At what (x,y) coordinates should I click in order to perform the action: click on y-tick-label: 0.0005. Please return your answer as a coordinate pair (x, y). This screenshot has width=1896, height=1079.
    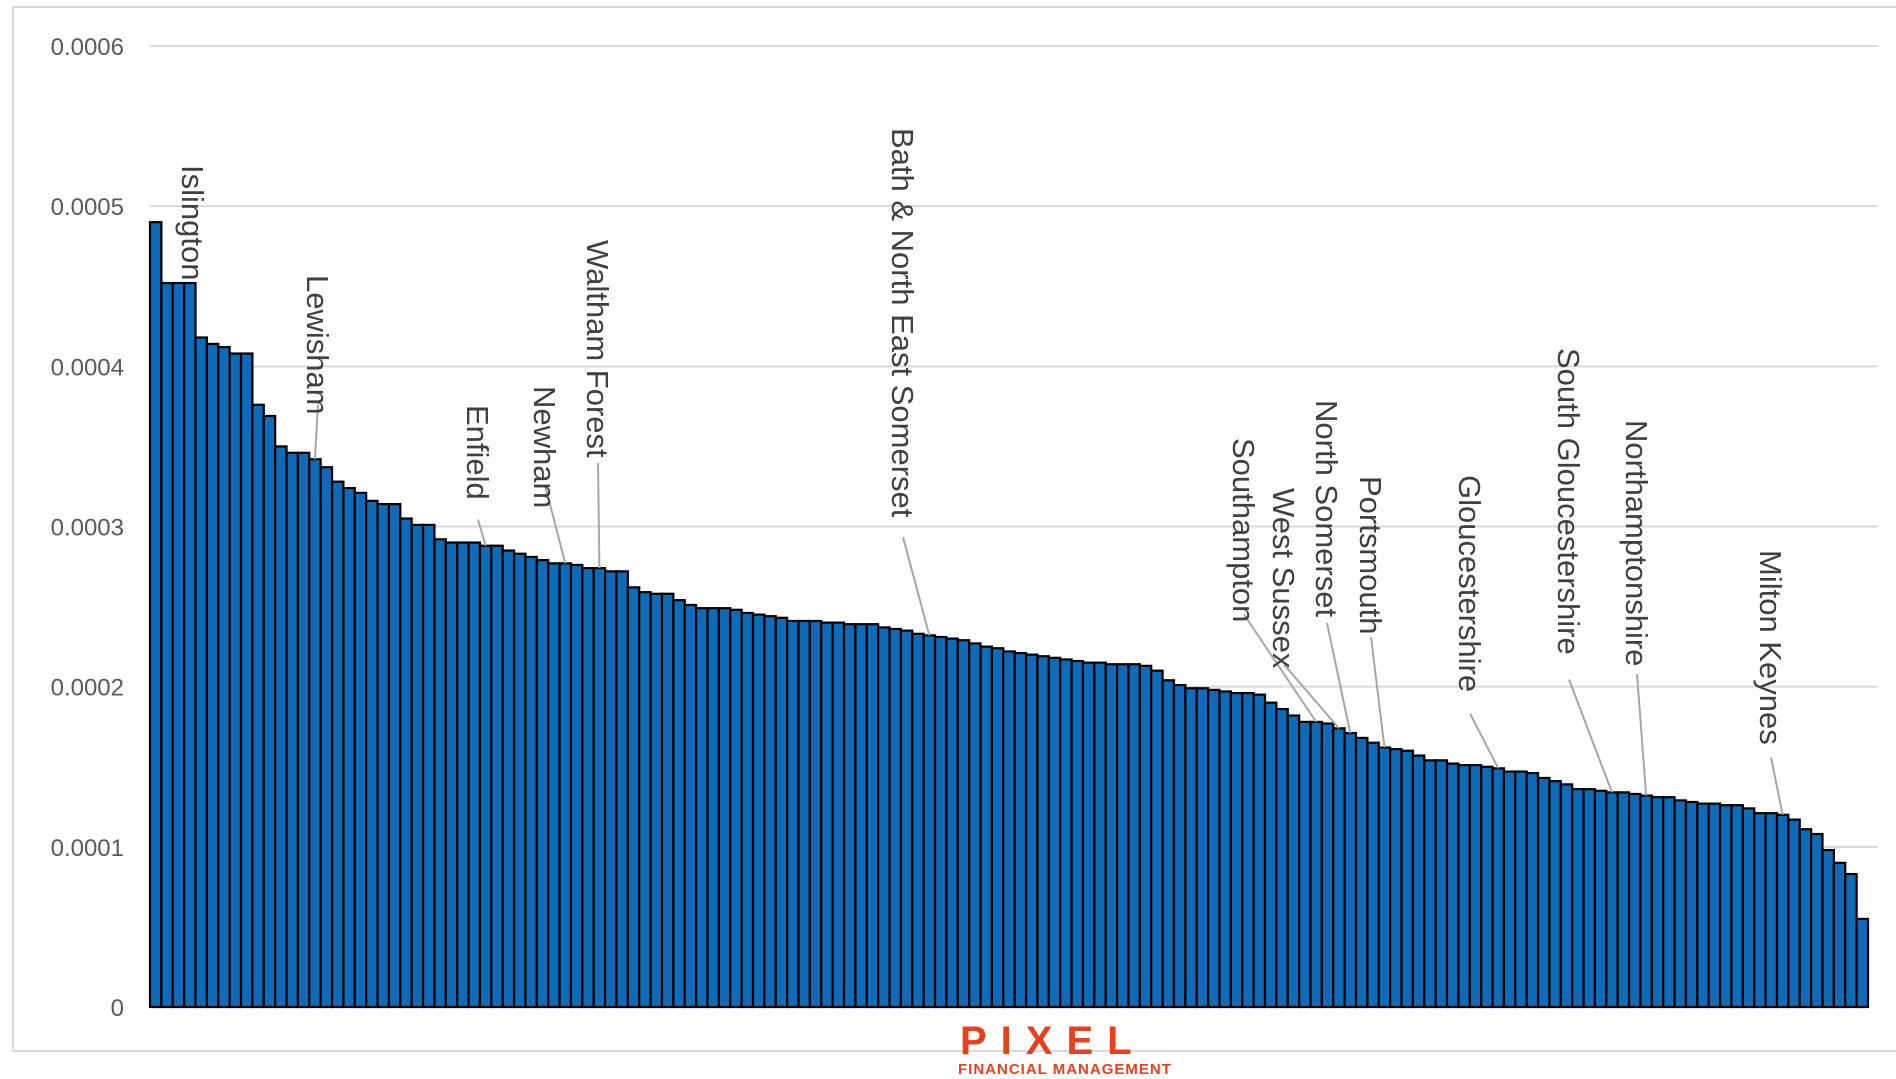
    Looking at the image, I should click on (87, 207).